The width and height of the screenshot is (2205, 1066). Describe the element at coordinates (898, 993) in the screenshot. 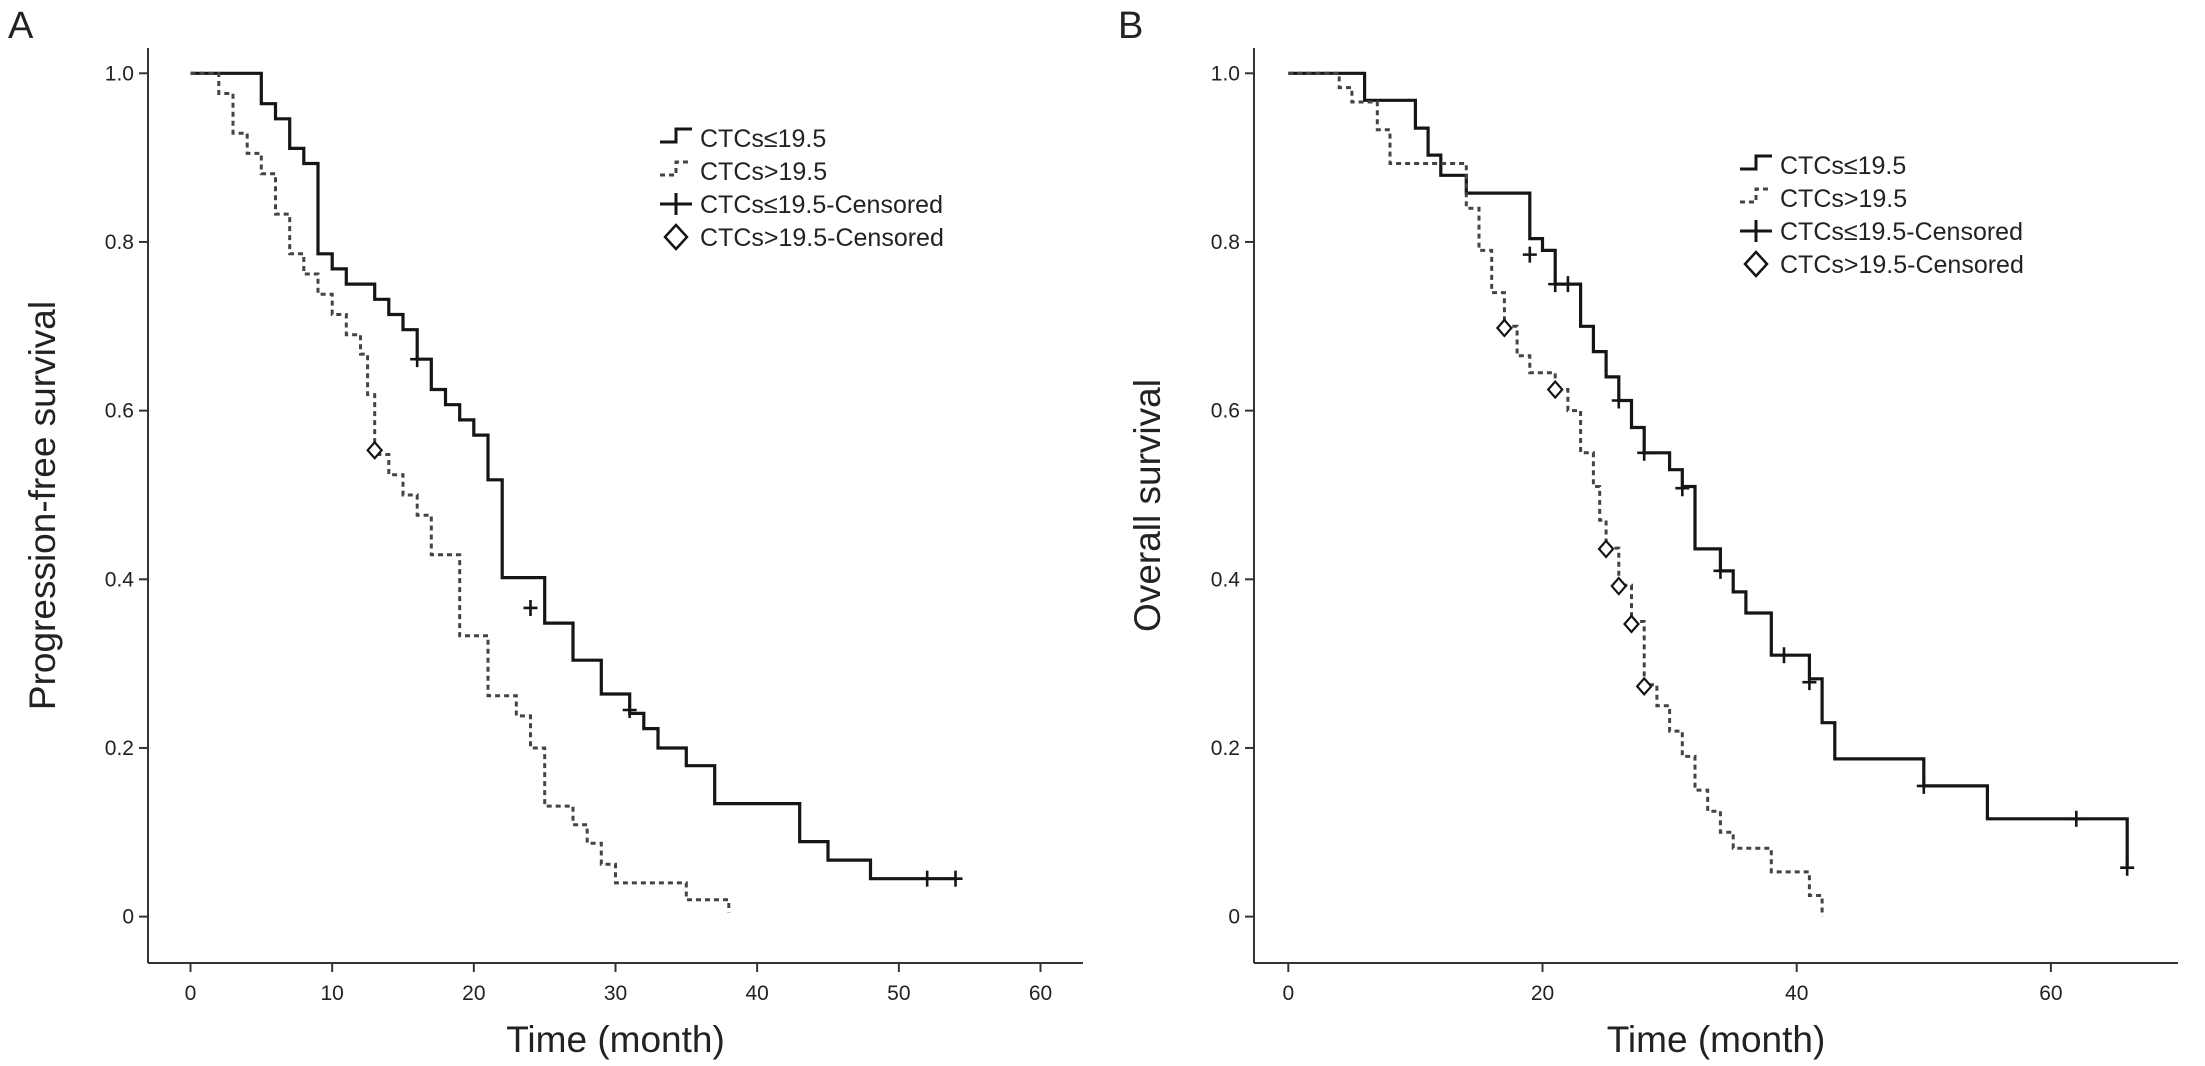

I see `x-tick-label: 50` at that location.